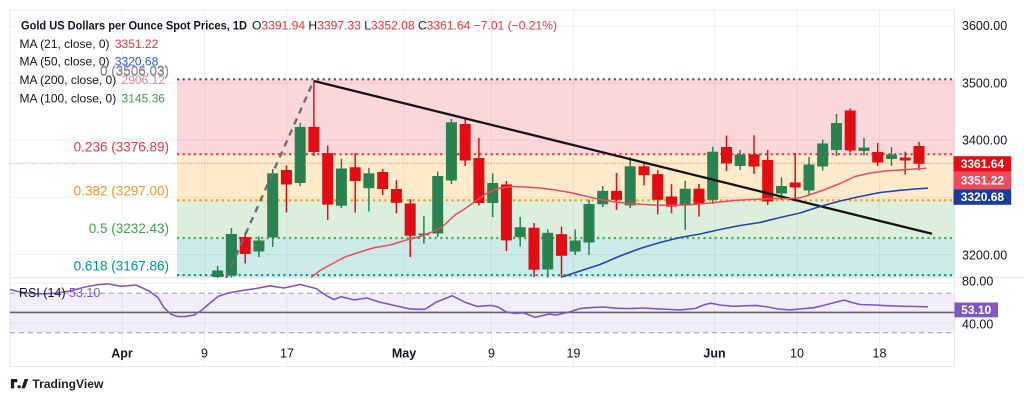  I want to click on svg-text: 0.5 (3232.43), so click(129, 228).